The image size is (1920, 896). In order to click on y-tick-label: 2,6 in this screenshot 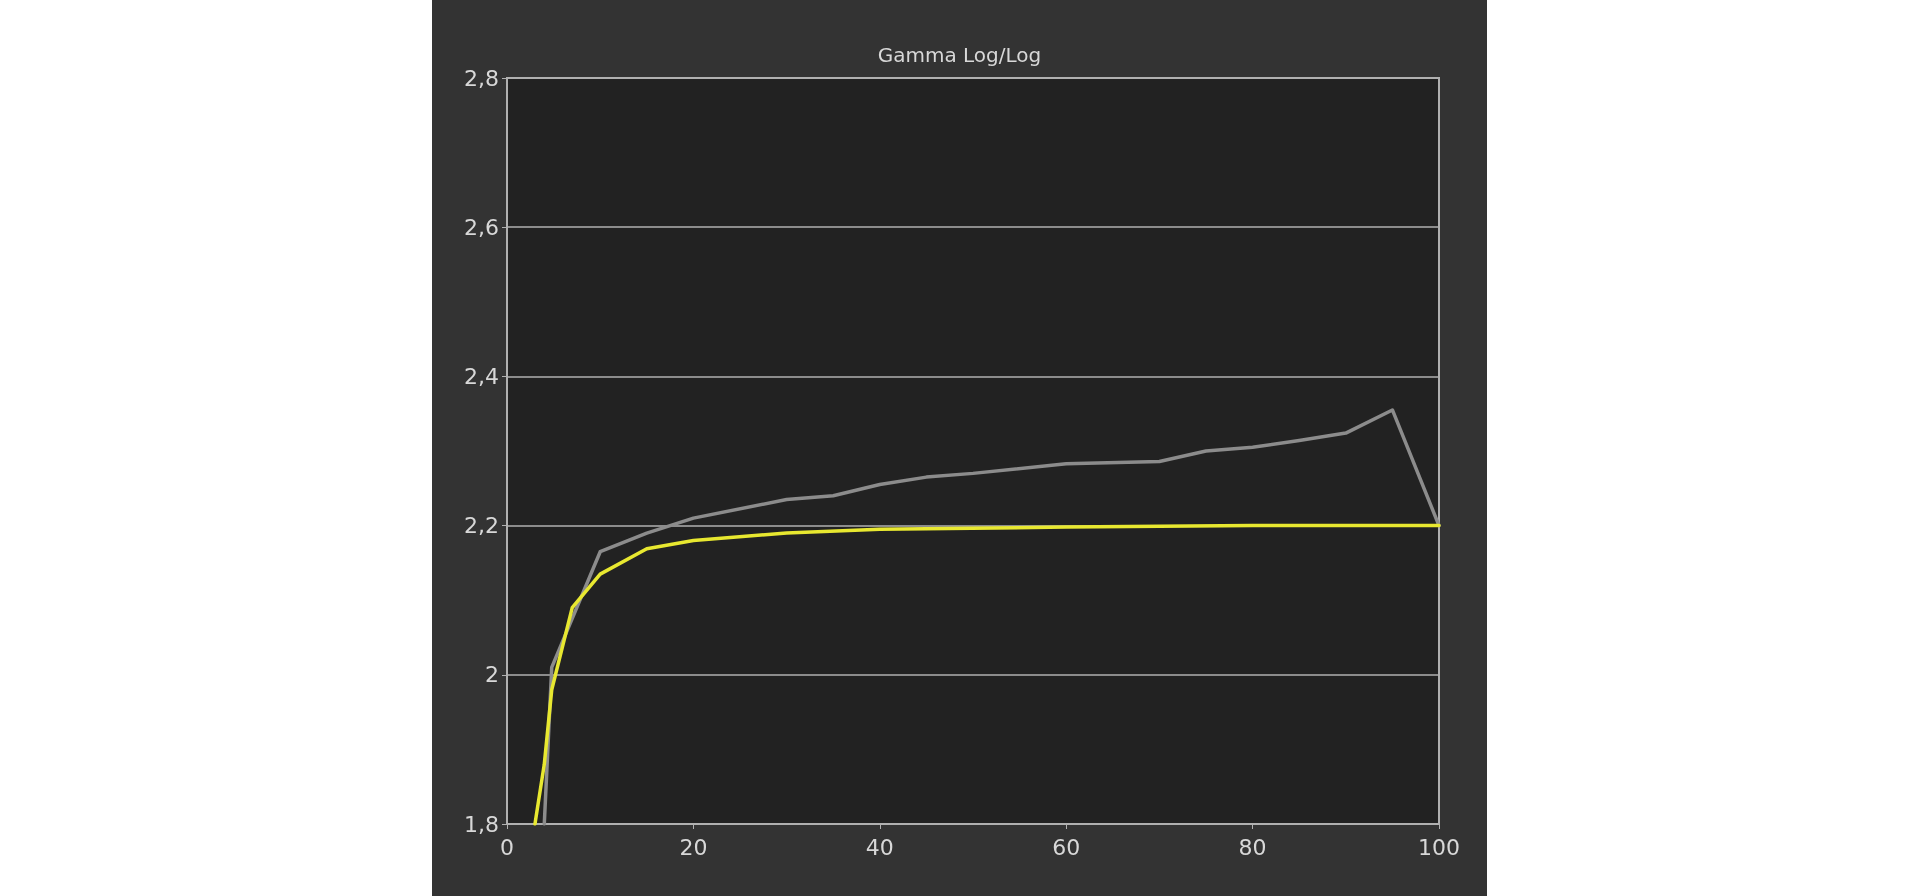, I will do `click(481, 227)`.